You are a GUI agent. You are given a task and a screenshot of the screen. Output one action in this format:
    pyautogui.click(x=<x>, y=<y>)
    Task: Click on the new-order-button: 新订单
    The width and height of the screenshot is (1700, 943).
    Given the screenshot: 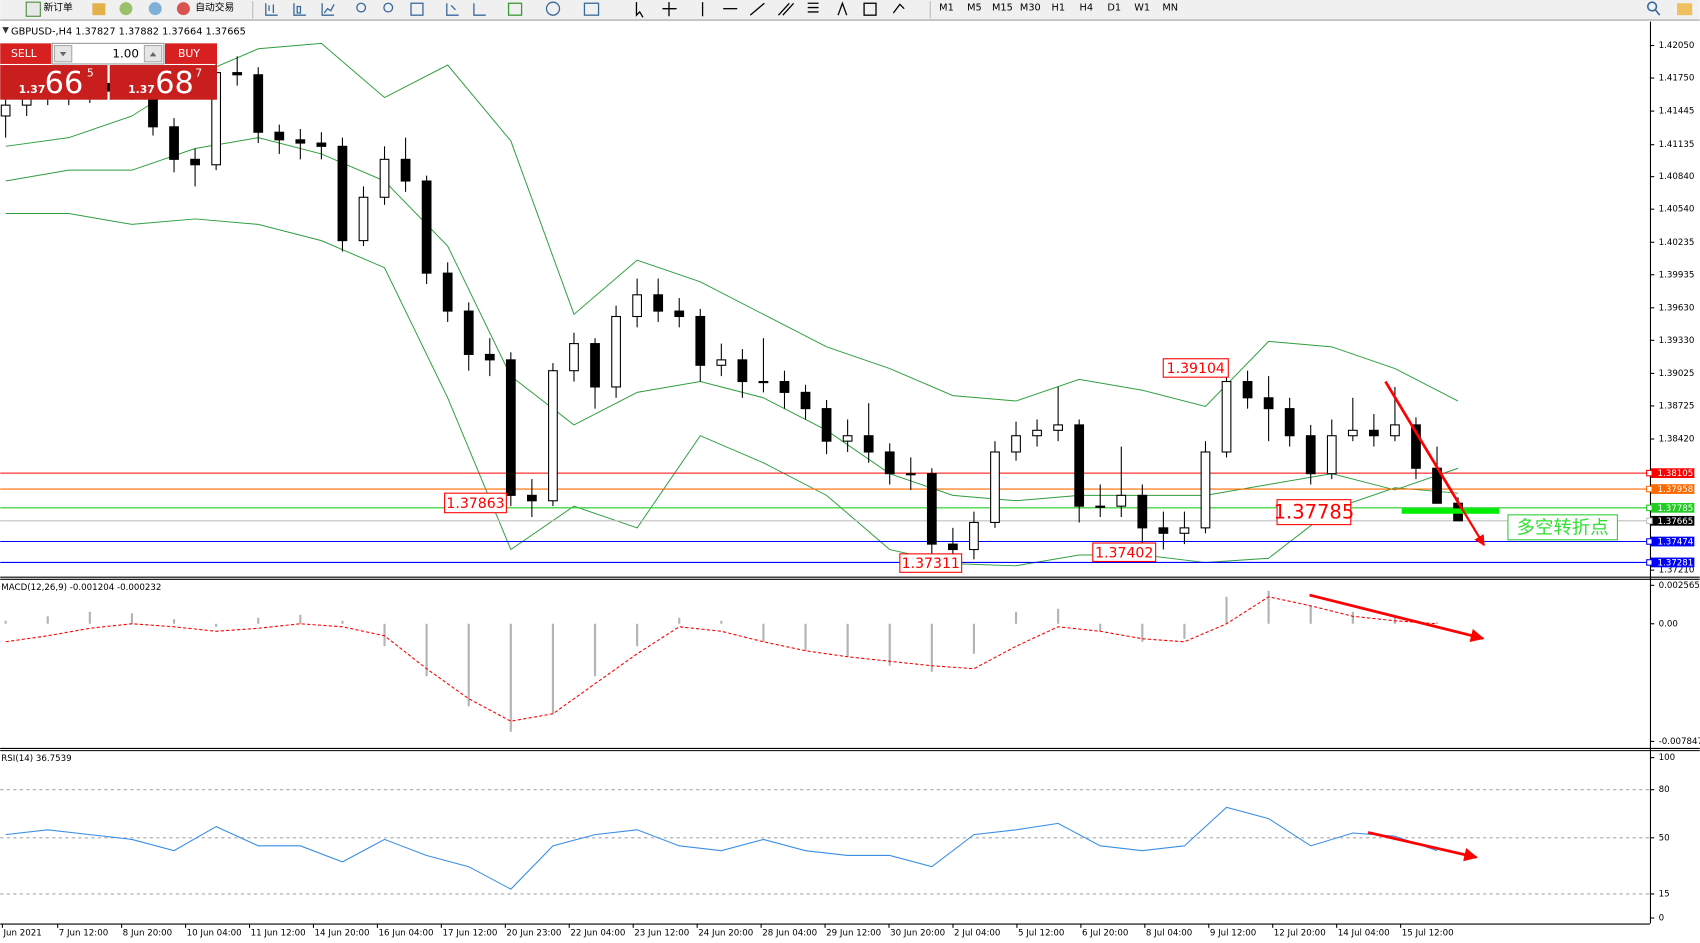 What is the action you would take?
    pyautogui.click(x=58, y=7)
    